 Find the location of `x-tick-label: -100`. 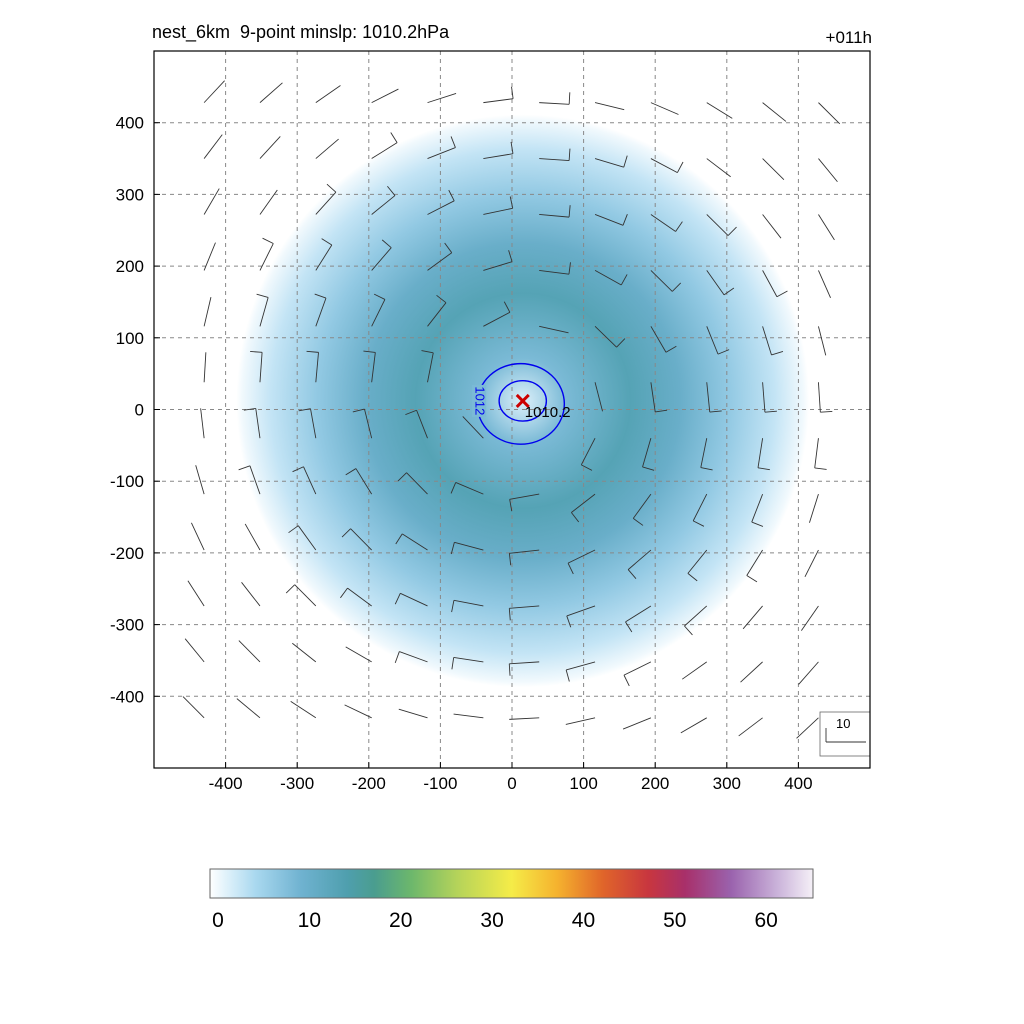

x-tick-label: -100 is located at coordinates (440, 783).